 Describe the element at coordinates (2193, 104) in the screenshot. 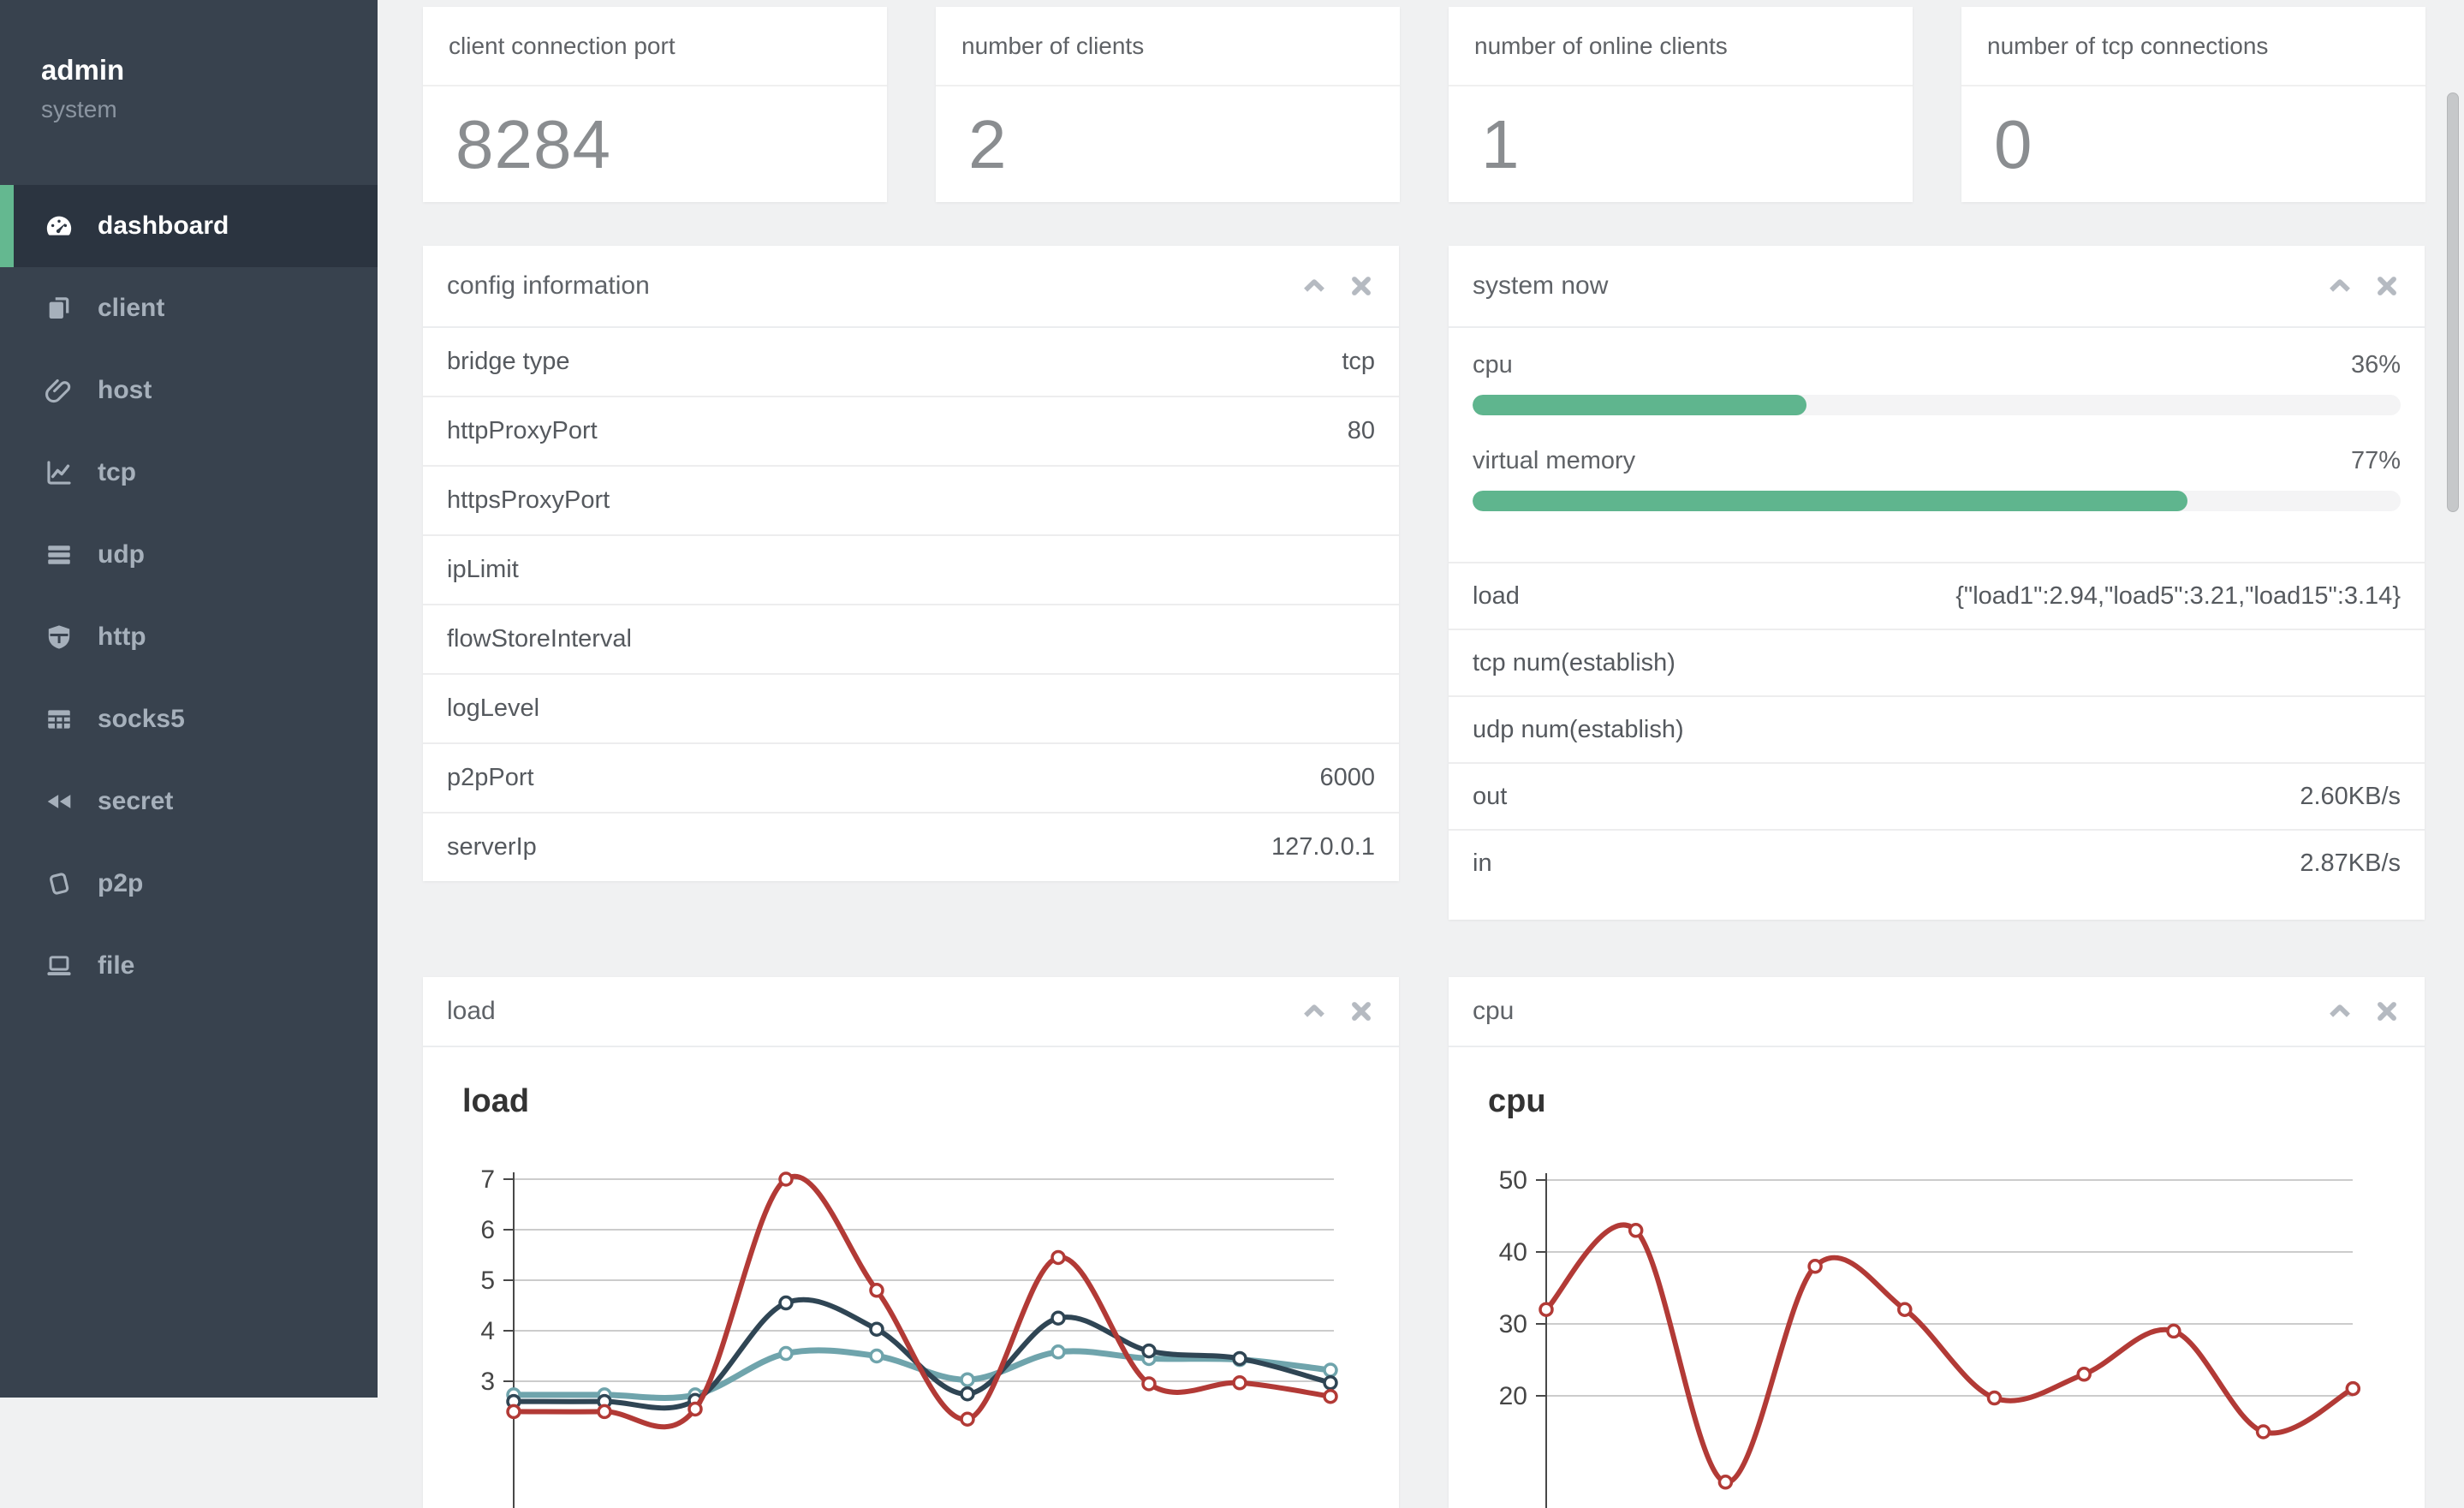

I see `stat-card-number-of-tcp-connections: number of tcp connections 0` at that location.